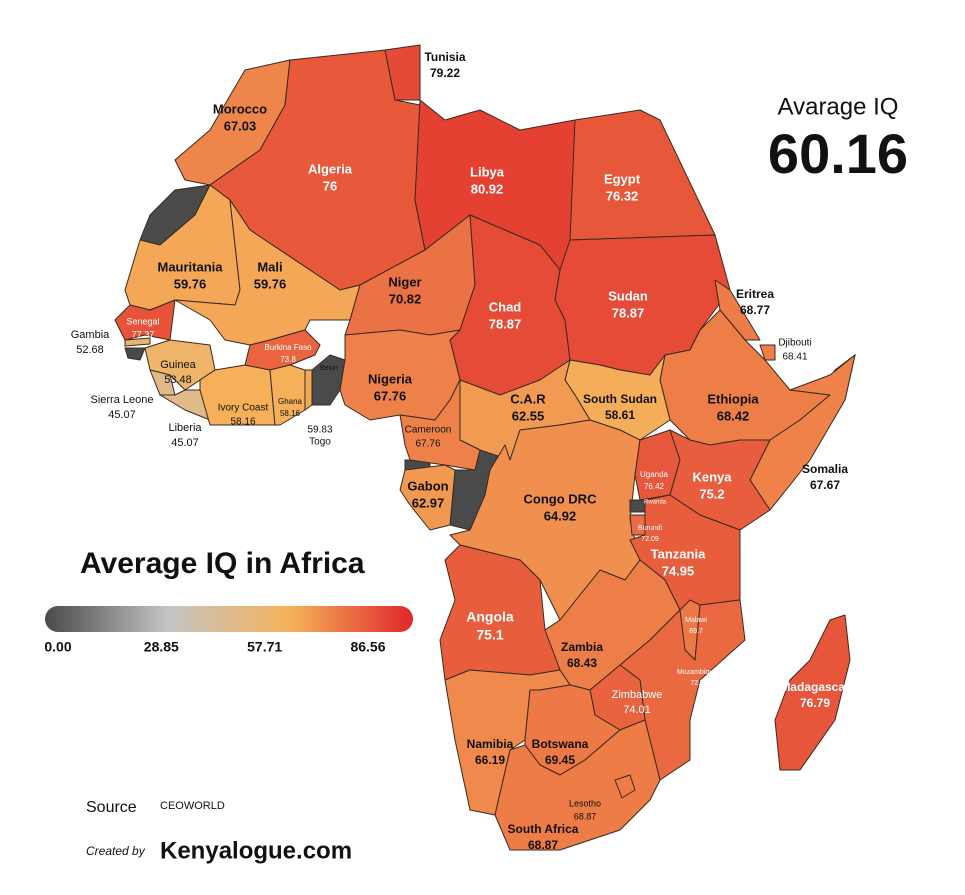 The image size is (965, 895). Describe the element at coordinates (815, 703) in the screenshot. I see `country-value: 76.79` at that location.